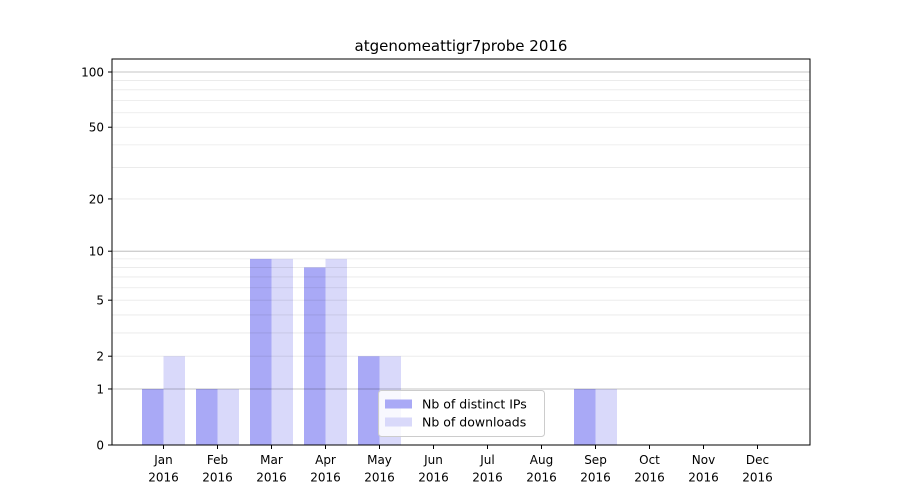 The height and width of the screenshot is (500, 900). I want to click on legend-swatch-distinct-ips-icon, so click(398, 404).